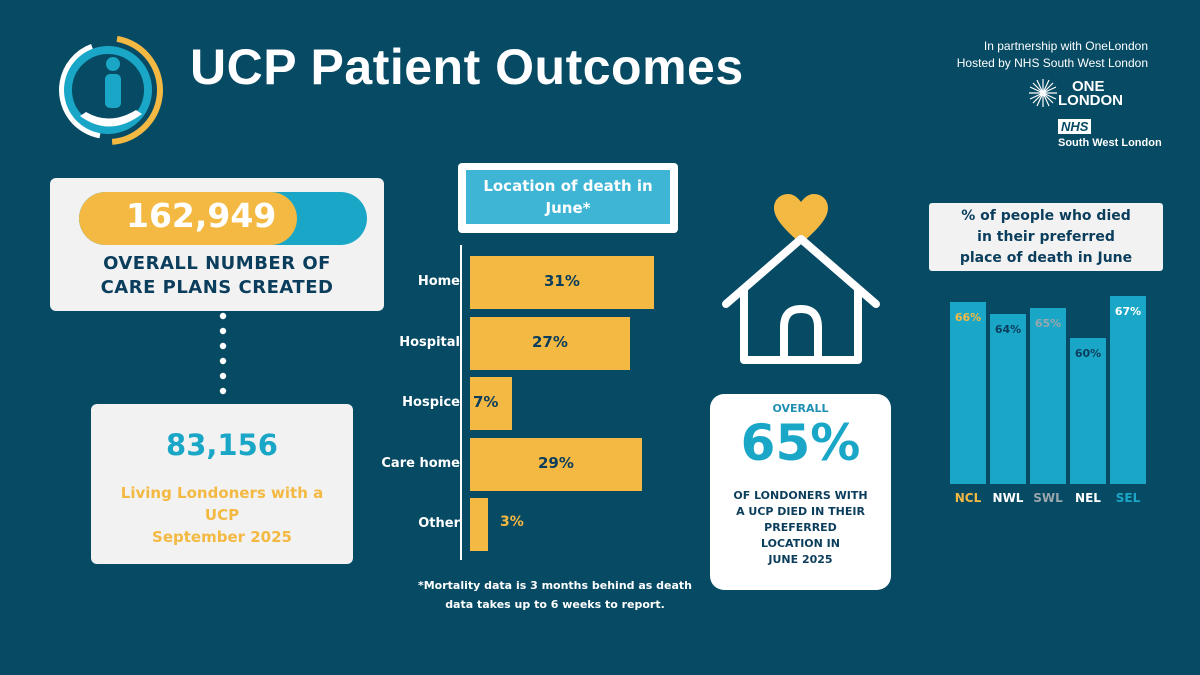  I want to click on care-plans-pill, so click(223, 218).